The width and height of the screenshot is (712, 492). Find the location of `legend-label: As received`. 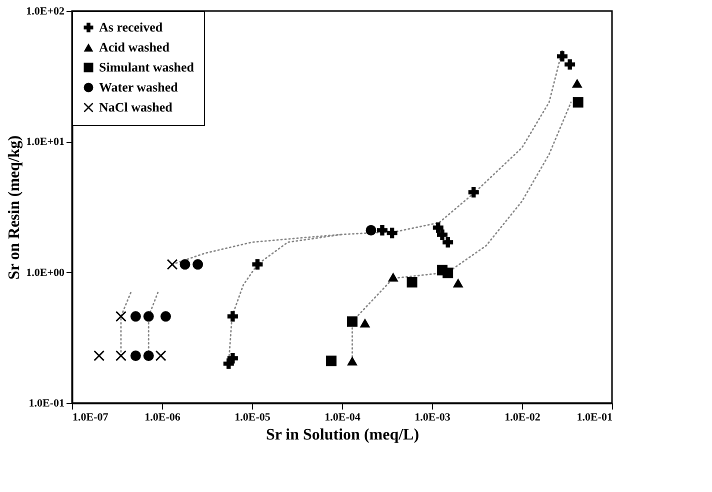

legend-label: As received is located at coordinates (131, 27).